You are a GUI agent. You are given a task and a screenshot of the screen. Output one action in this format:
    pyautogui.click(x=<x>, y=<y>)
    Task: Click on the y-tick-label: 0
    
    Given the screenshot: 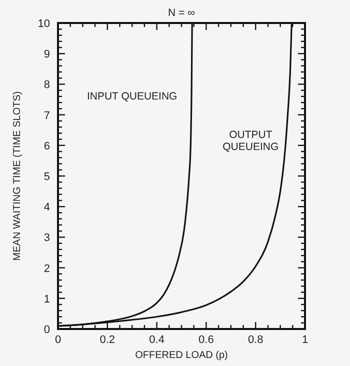 What is the action you would take?
    pyautogui.click(x=47, y=330)
    